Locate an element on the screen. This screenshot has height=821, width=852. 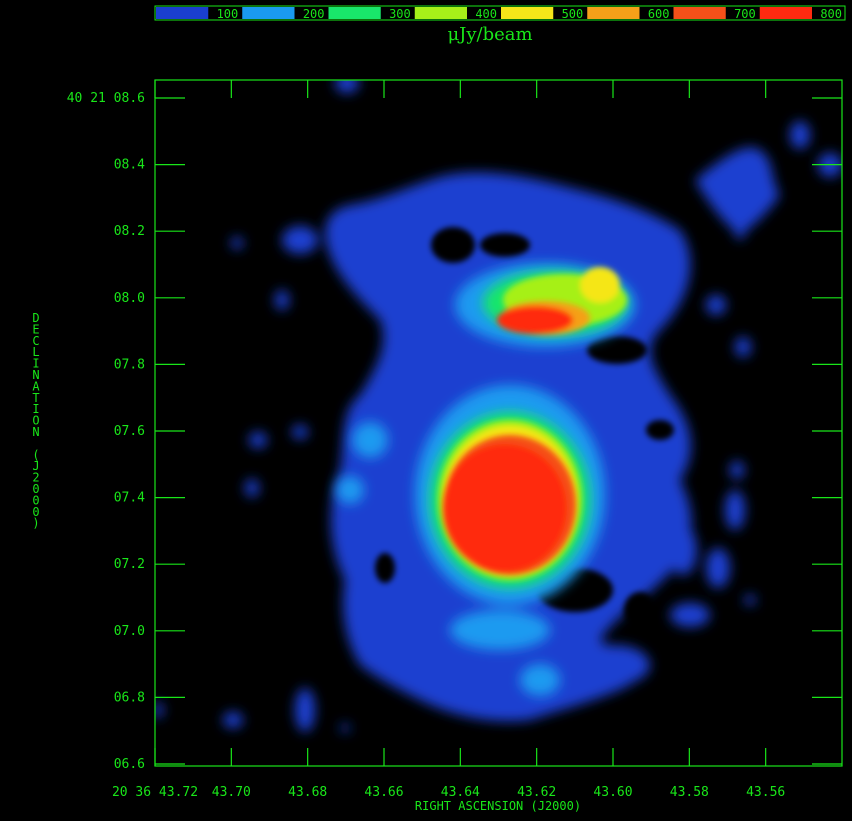
x-tick-label: 43.60 is located at coordinates (612, 792).